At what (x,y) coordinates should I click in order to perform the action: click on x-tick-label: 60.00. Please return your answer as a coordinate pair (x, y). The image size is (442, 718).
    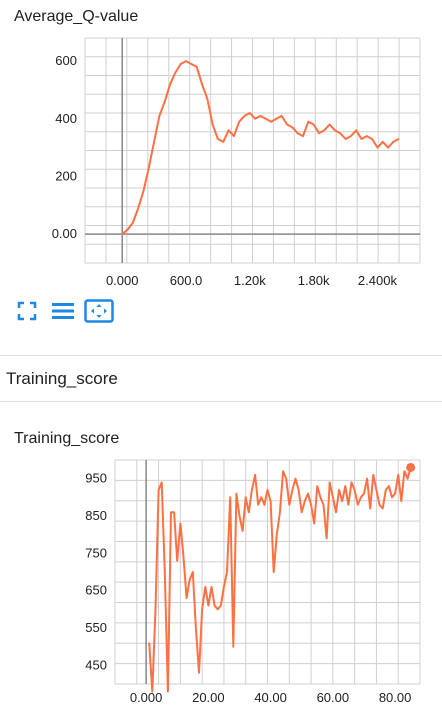
    Looking at the image, I should click on (333, 697).